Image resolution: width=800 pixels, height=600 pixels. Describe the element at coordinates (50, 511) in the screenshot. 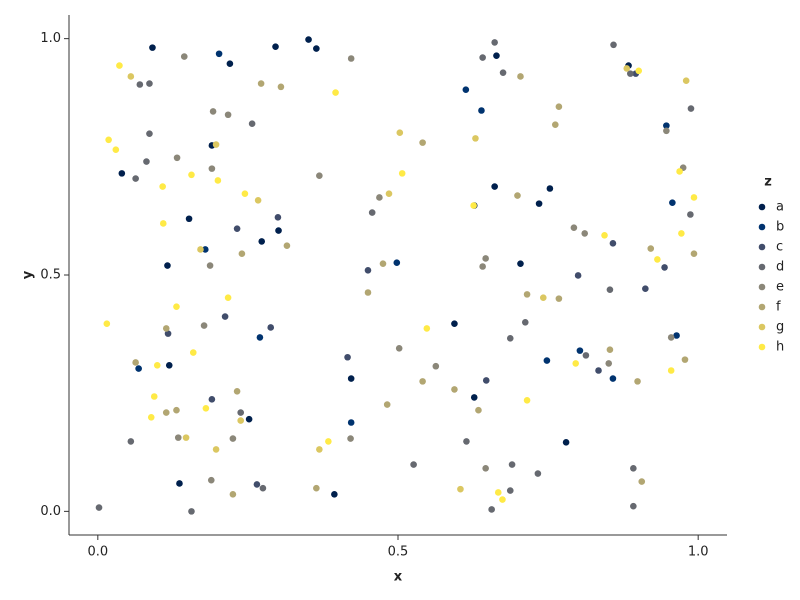

I see `y-tick-label: 0.0` at that location.